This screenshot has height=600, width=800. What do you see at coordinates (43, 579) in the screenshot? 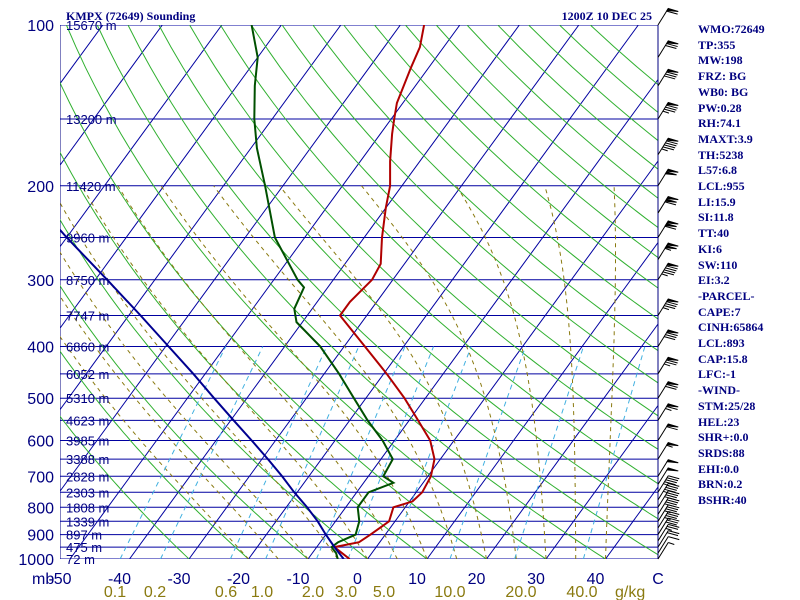
I see `pressure-unit-label: mb` at bounding box center [43, 579].